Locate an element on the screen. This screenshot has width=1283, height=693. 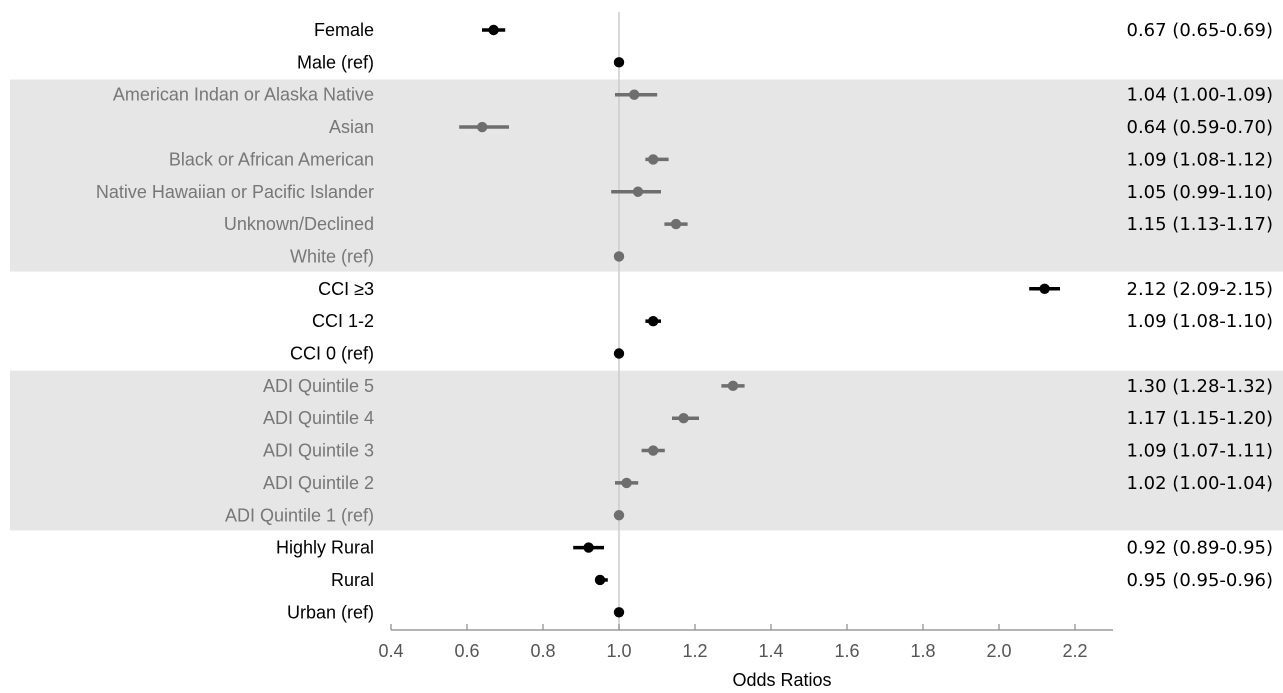
forest-row: ADI Quintile 5 1.30 (1.28-1.32) is located at coordinates (768, 386).